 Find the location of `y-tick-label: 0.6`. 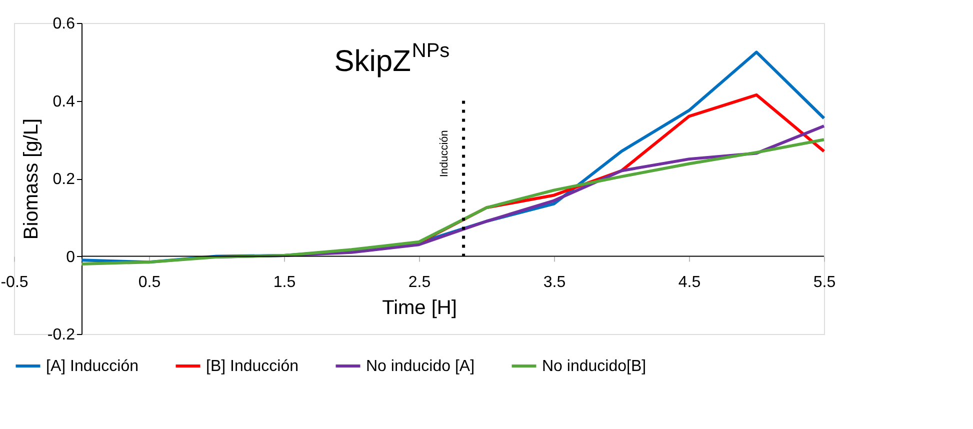

y-tick-label: 0.6 is located at coordinates (64, 24).